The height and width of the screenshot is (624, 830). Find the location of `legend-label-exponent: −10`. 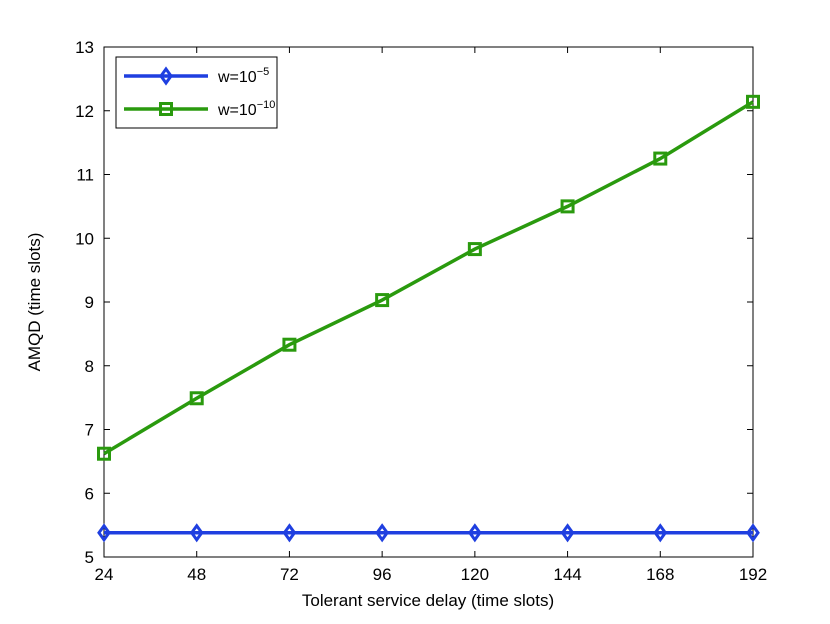

legend-label-exponent: −10 is located at coordinates (266, 105).